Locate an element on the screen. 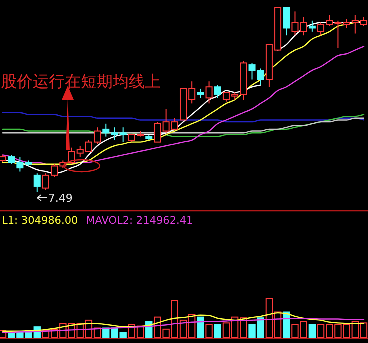 This screenshot has height=343, width=368. annotation: 7.49 is located at coordinates (60, 198).